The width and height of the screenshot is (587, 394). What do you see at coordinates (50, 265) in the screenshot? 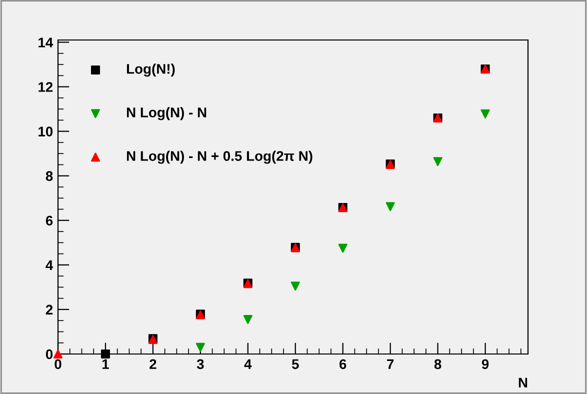
I see `y-tick-label: 4` at bounding box center [50, 265].